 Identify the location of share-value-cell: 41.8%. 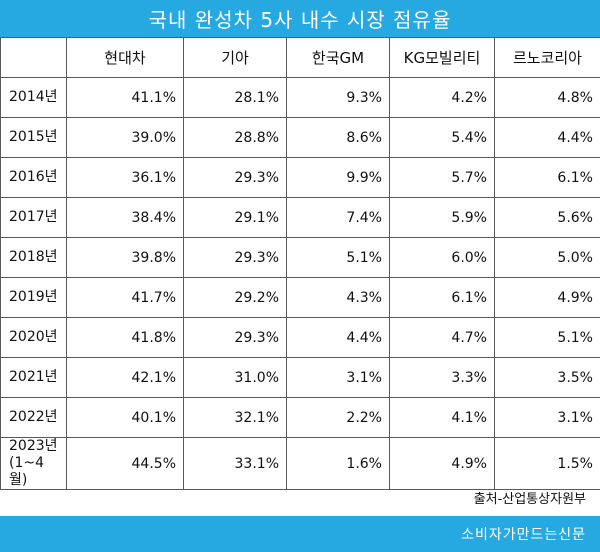
(125, 337).